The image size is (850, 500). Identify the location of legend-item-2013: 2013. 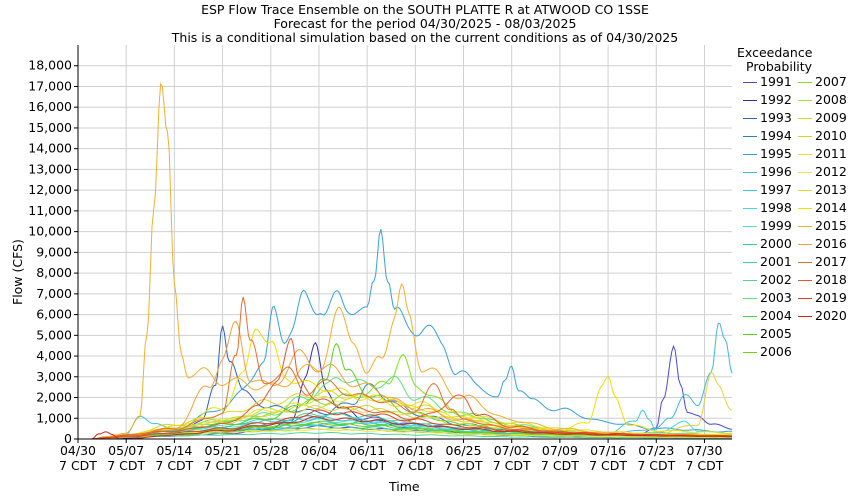
(822, 190).